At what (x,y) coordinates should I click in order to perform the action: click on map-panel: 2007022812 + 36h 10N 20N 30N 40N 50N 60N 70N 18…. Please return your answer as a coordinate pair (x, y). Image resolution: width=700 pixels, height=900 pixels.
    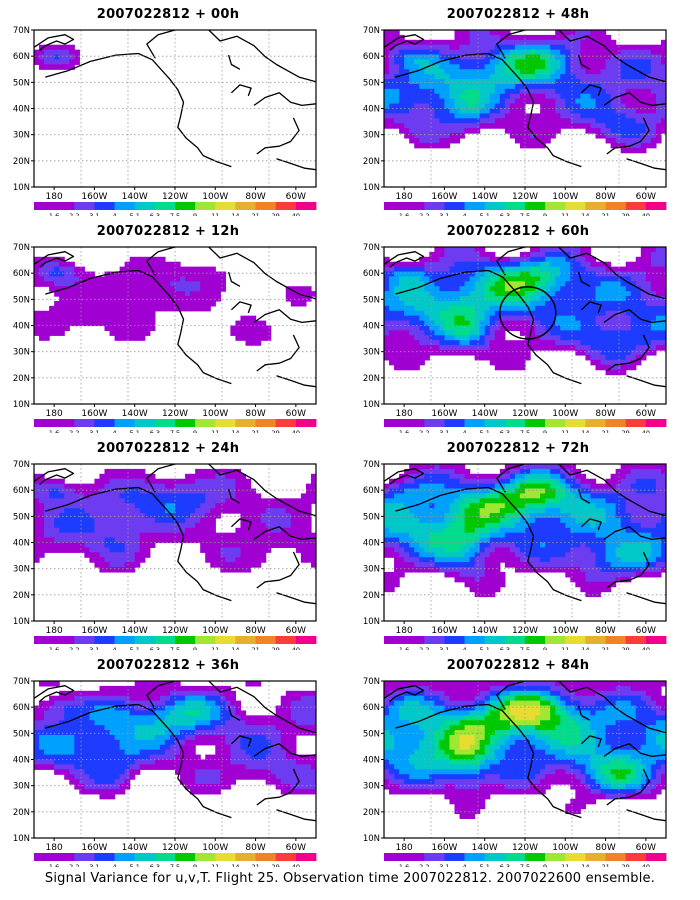
    Looking at the image, I should click on (168, 759).